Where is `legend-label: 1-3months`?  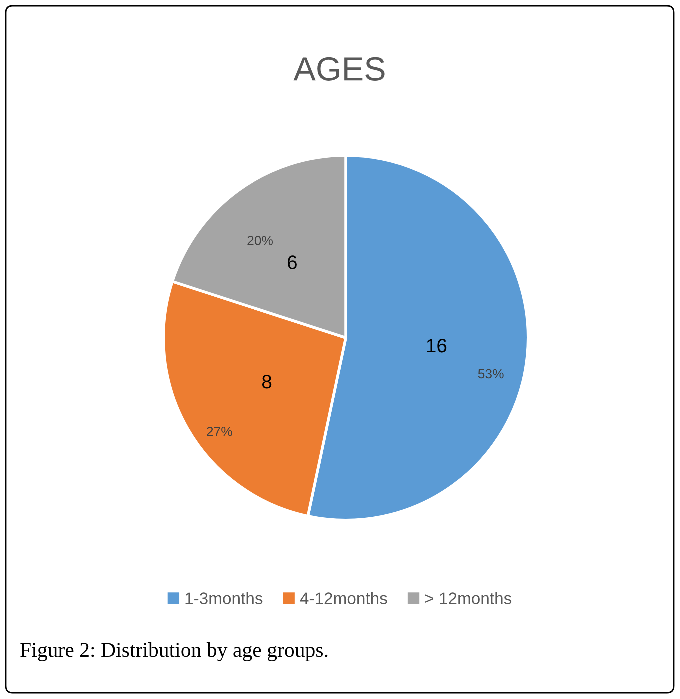
legend-label: 1-3months is located at coordinates (224, 598).